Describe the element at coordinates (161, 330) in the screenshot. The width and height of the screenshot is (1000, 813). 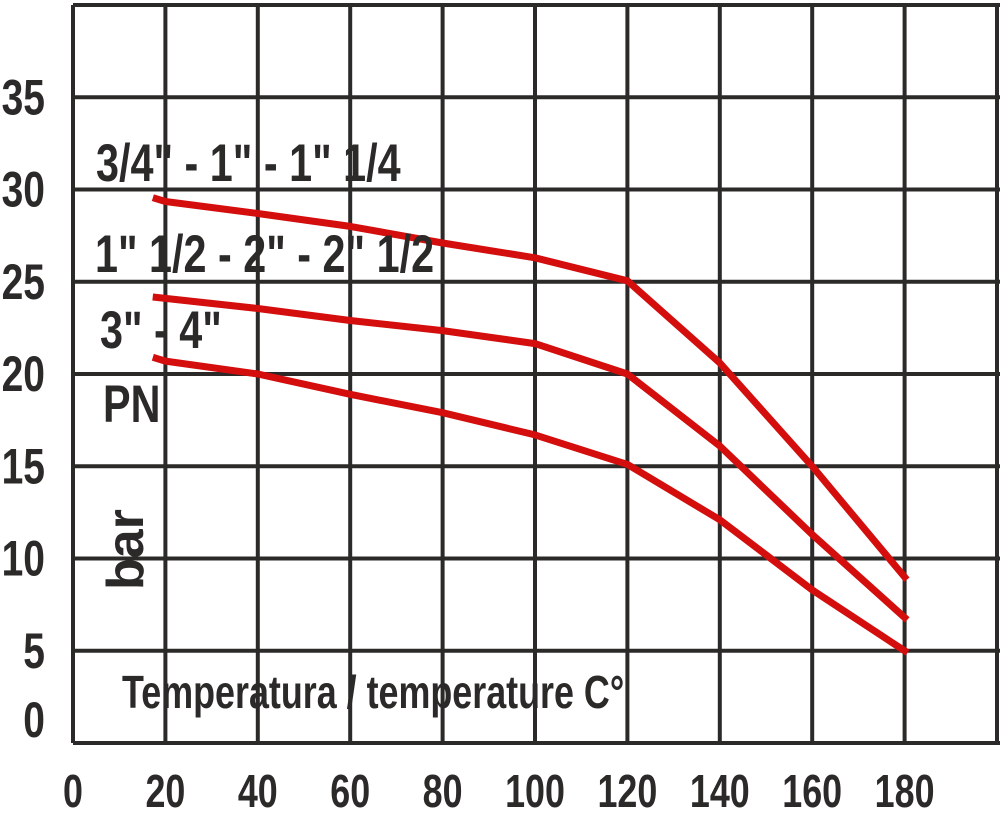
I see `series-label-3: 3" - 4"` at that location.